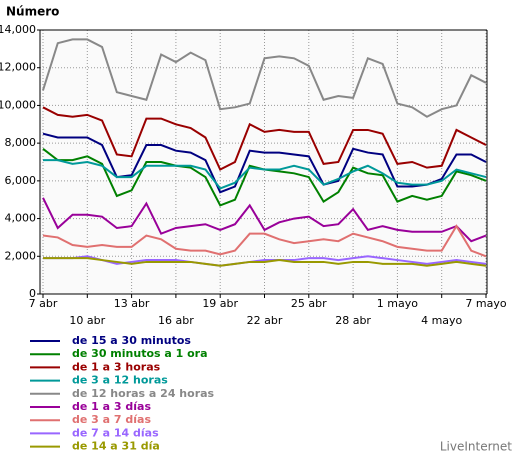  What do you see at coordinates (111, 406) in the screenshot?
I see `legend-label: de 1 a 3 días` at bounding box center [111, 406].